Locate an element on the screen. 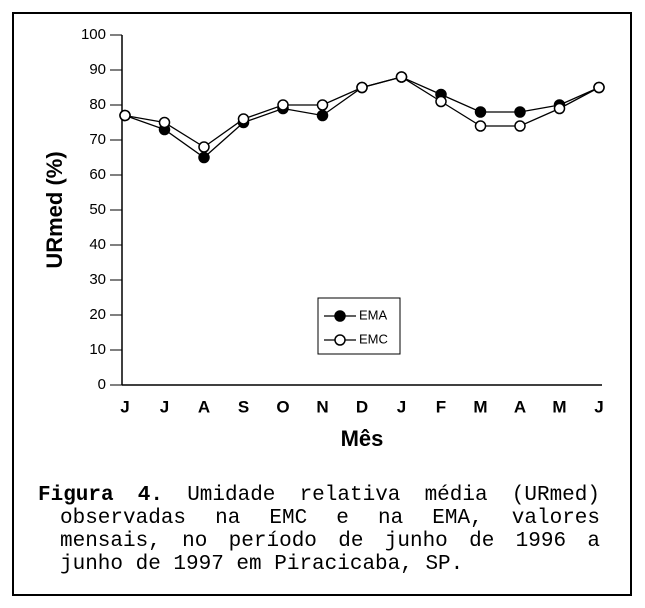 The height and width of the screenshot is (608, 645). y-tick-label: 100 is located at coordinates (93, 34).